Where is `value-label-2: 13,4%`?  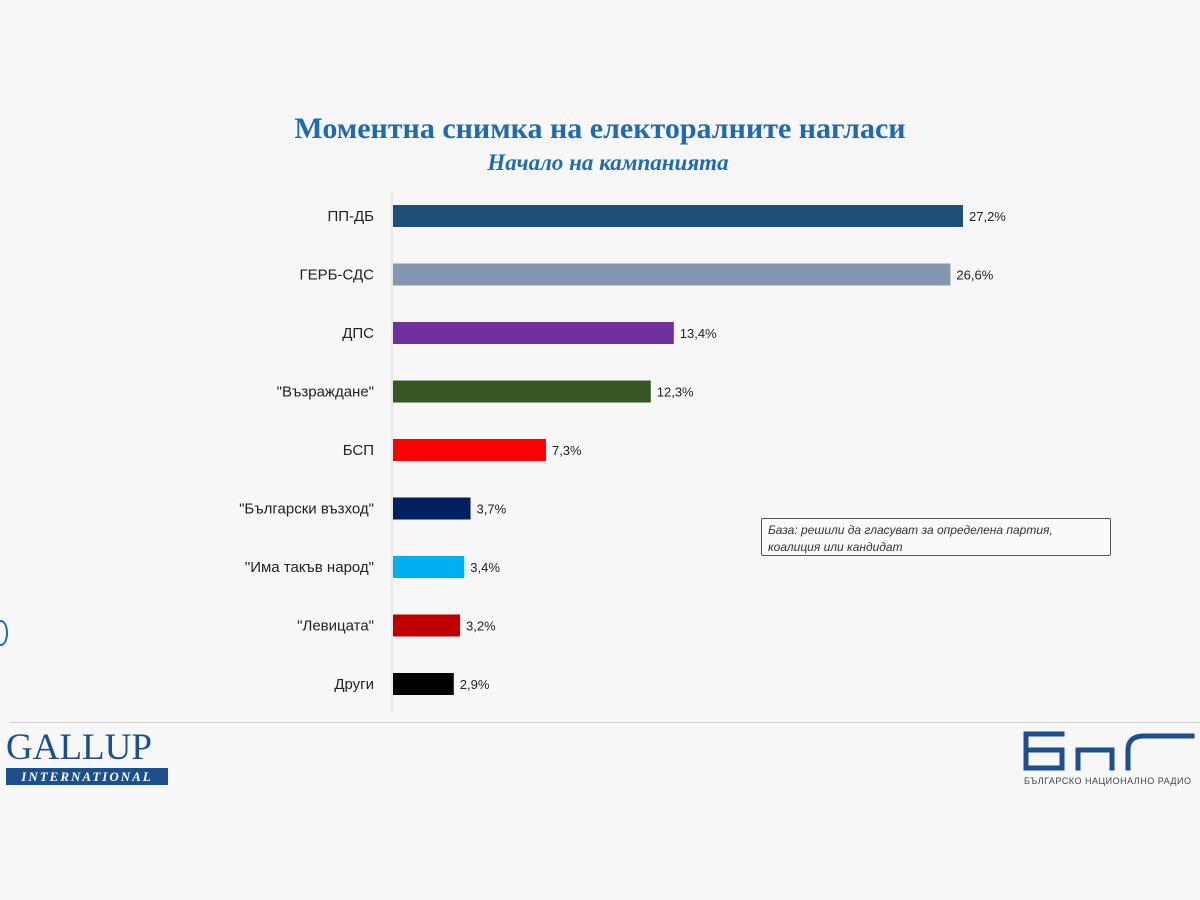
value-label-2: 13,4% is located at coordinates (698, 333).